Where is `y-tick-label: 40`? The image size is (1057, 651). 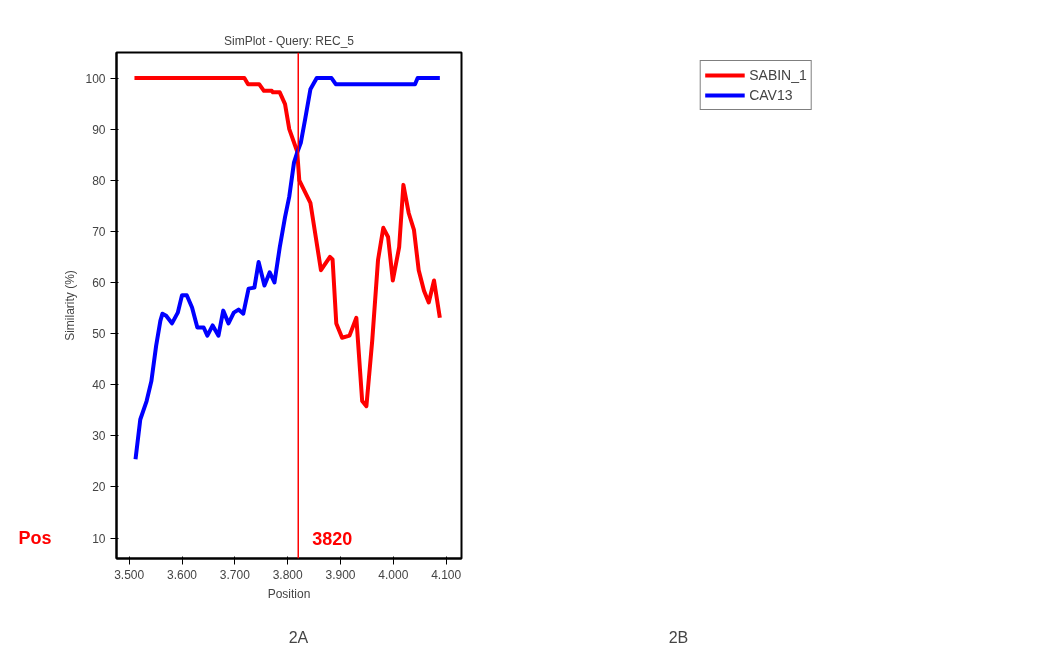 y-tick-label: 40 is located at coordinates (99, 385).